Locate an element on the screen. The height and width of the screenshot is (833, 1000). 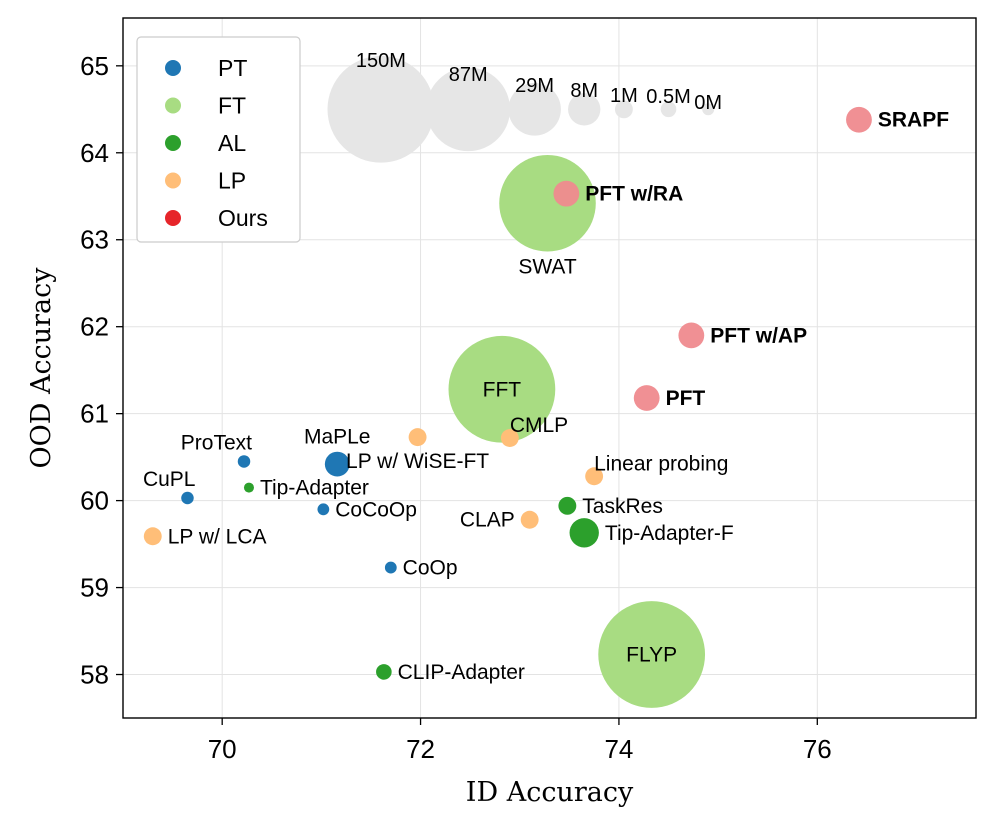
point-cupl is located at coordinates (187, 498).